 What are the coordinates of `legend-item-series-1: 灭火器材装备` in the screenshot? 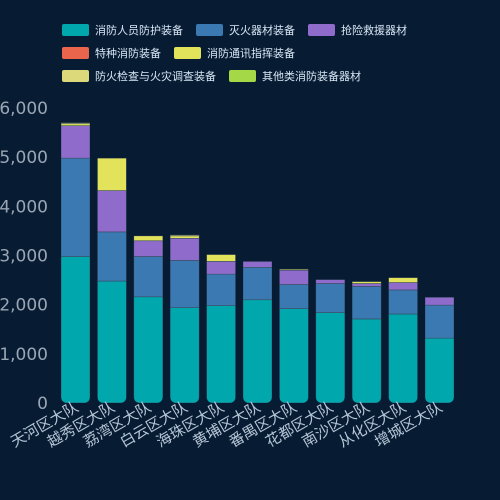 It's located at (245, 30).